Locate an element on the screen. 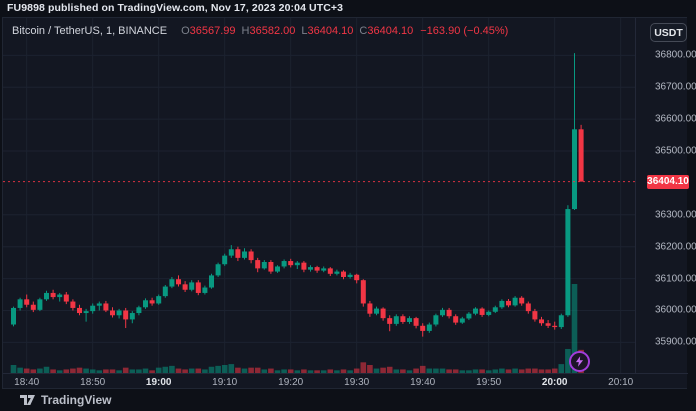 This screenshot has height=411, width=696. time-tick-label: 19:20 is located at coordinates (291, 382).